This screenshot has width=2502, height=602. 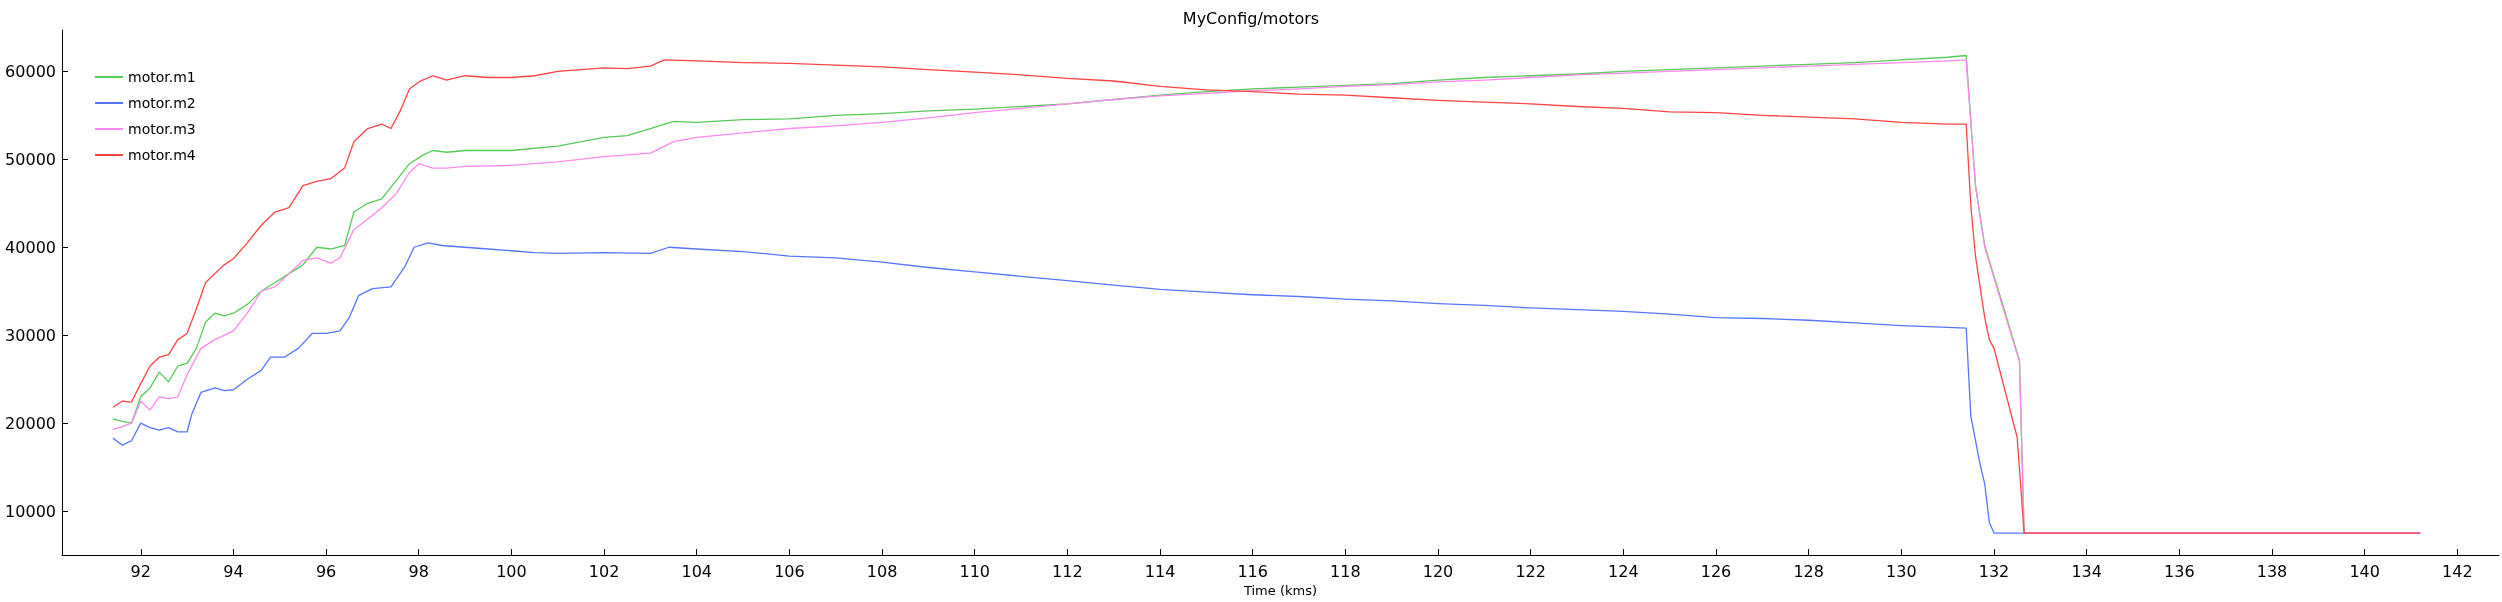 I want to click on x-tick-label: 122, so click(x=1530, y=571).